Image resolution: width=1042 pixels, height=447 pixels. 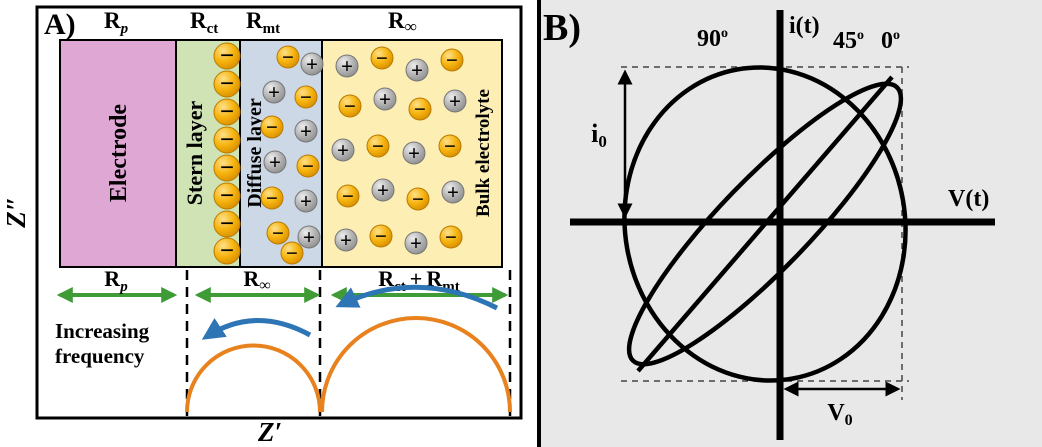 What do you see at coordinates (402, 22) in the screenshot?
I see `rinf-top-label: R∞` at bounding box center [402, 22].